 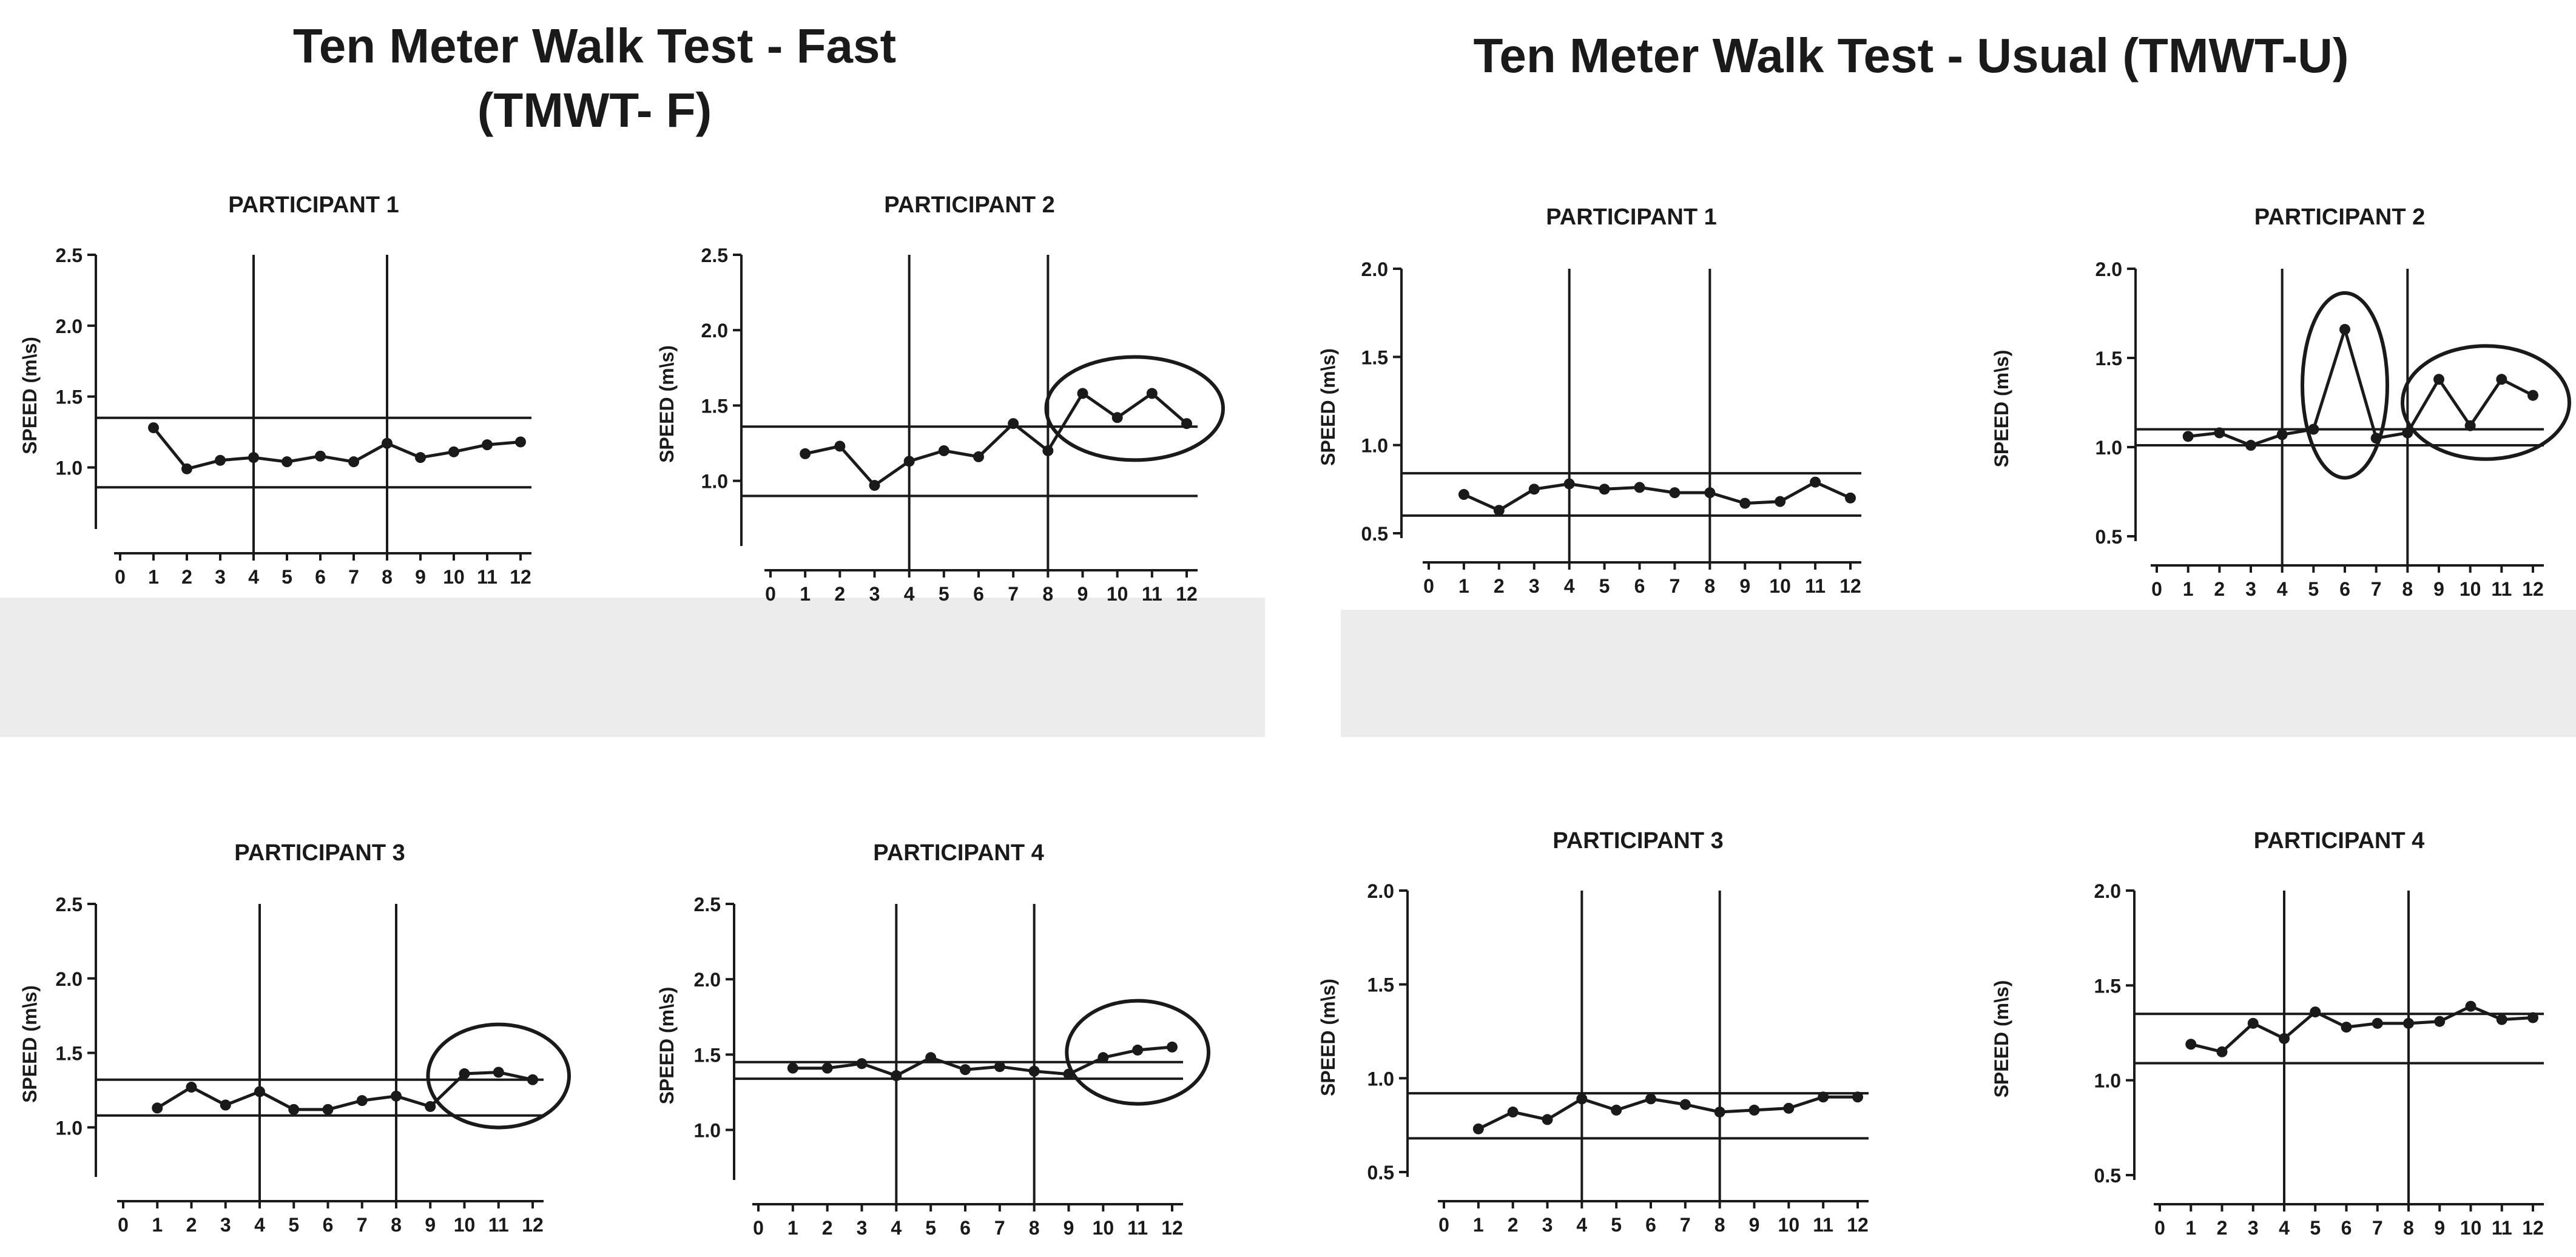 I want to click on y-tick-label: 2.5, so click(x=69, y=904).